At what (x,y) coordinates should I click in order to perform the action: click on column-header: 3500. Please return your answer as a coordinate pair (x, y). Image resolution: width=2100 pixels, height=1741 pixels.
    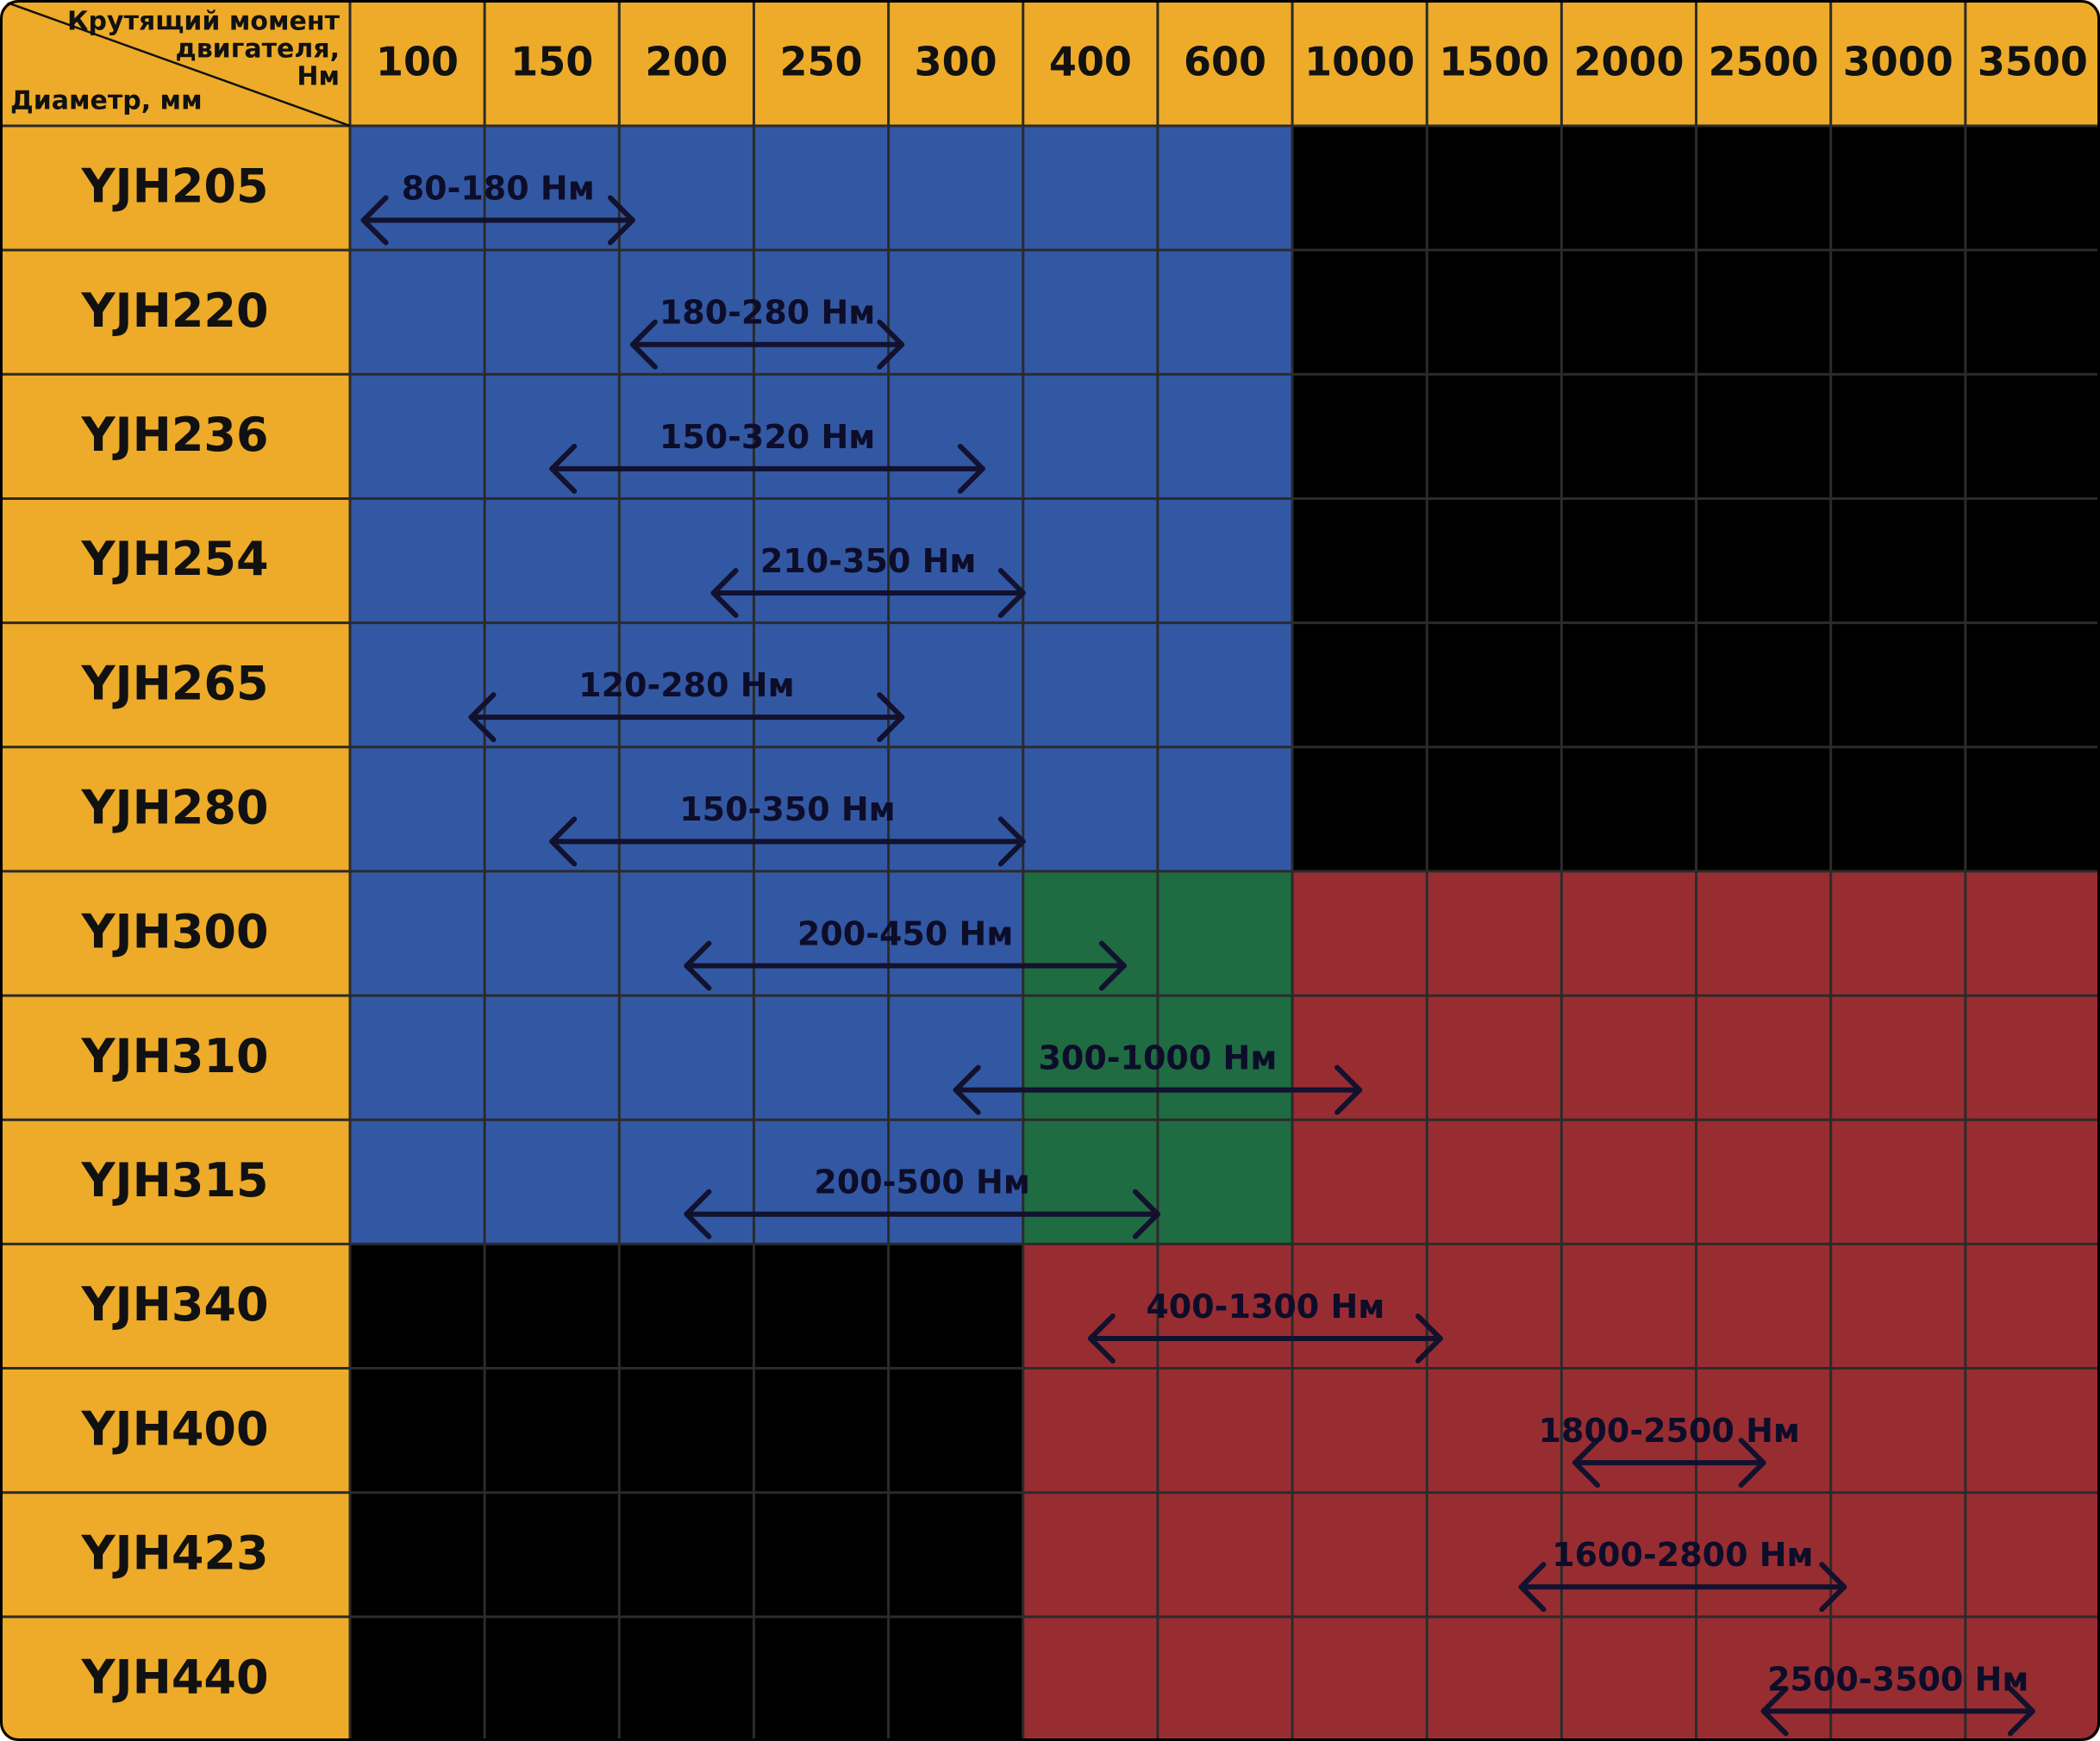
    Looking at the image, I should click on (2033, 62).